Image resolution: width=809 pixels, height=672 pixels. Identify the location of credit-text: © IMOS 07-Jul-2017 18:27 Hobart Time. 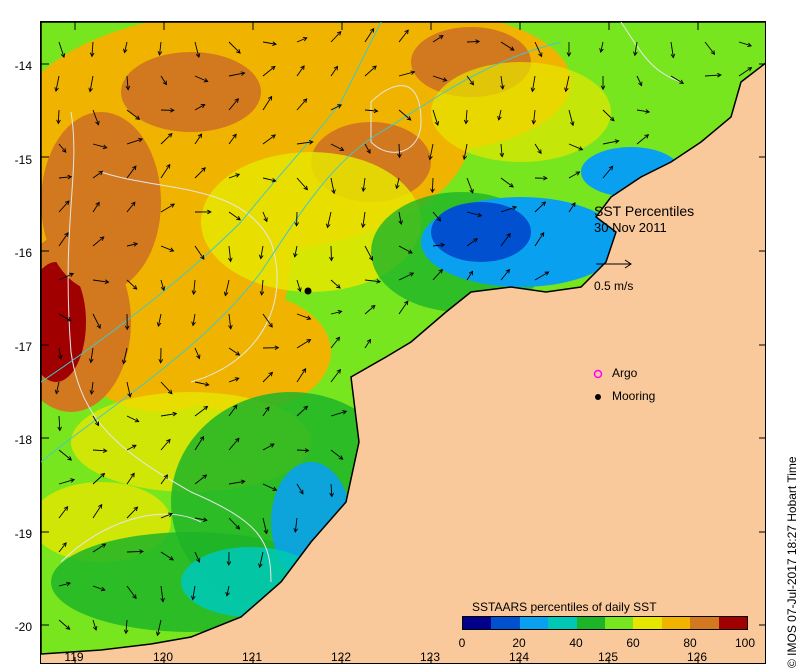
(792, 562).